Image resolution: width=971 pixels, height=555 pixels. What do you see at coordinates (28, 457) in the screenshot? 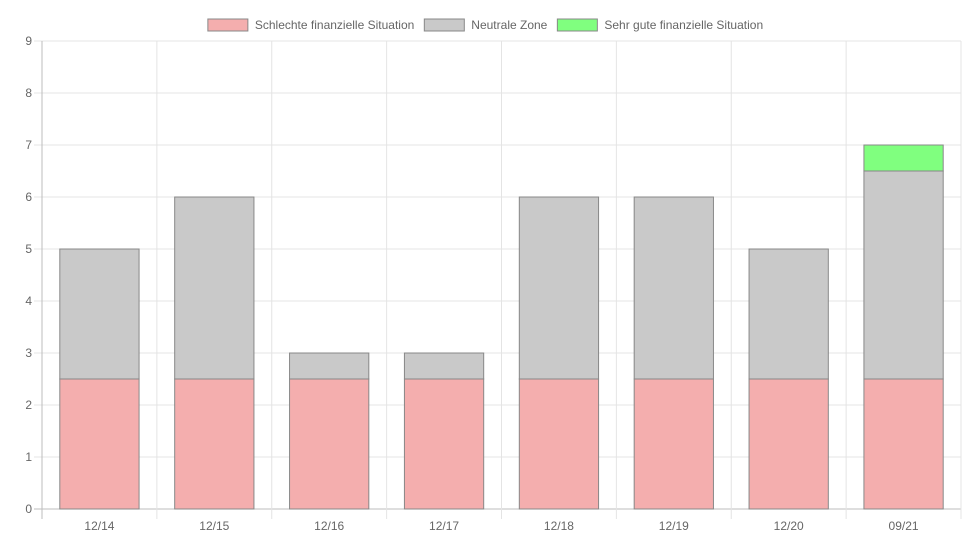
I see `y-tick-label: 1` at bounding box center [28, 457].